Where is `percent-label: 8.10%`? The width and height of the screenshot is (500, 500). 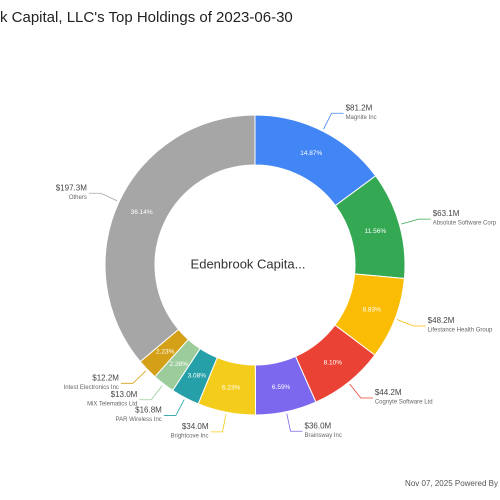
percent-label: 8.10% is located at coordinates (333, 363).